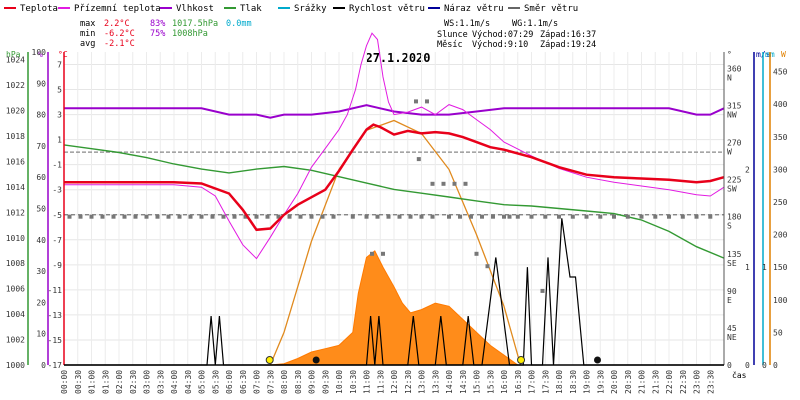 This screenshot has width=800, height=400. What do you see at coordinates (747, 365) in the screenshot?
I see `wind-tick: 0` at bounding box center [747, 365].